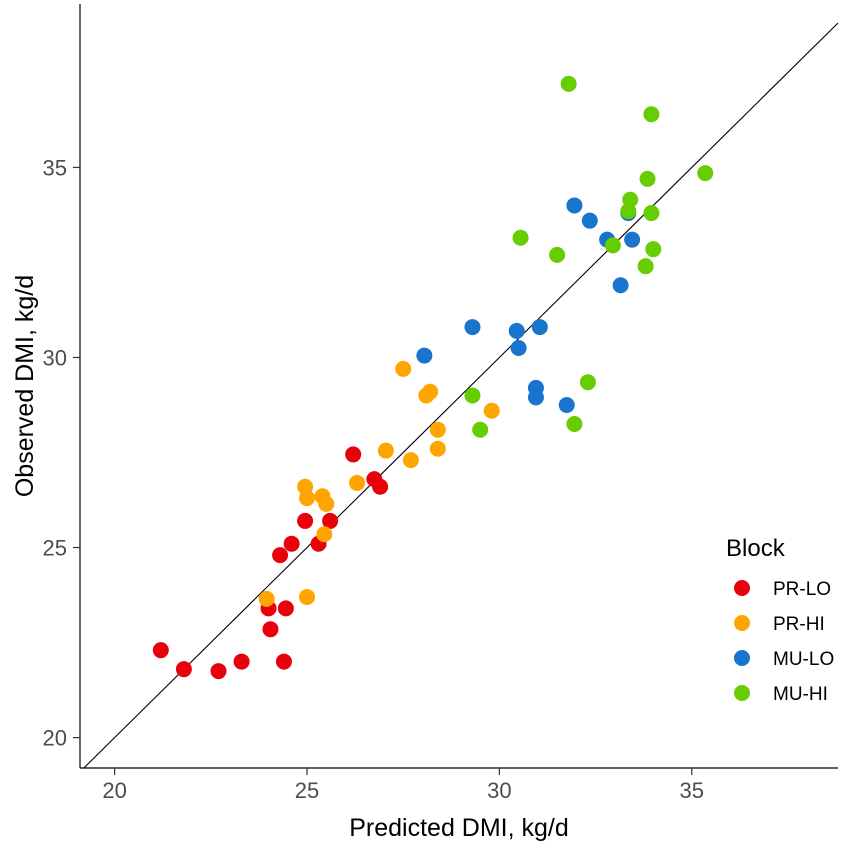 This screenshot has width=851, height=848. Describe the element at coordinates (742, 658) in the screenshot. I see `legend-key-mu-lo` at that location.